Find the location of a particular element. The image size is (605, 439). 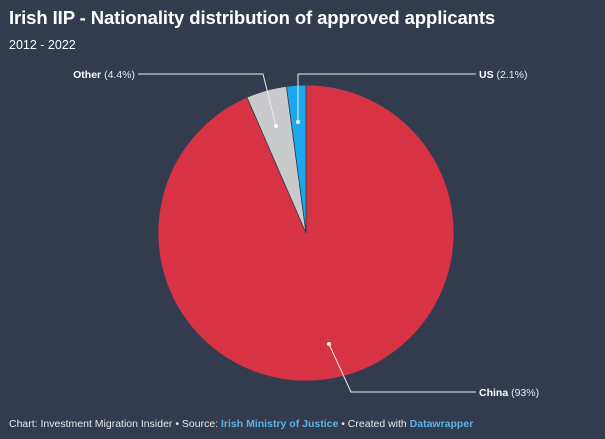

slice-name-other: Other is located at coordinates (87, 75).